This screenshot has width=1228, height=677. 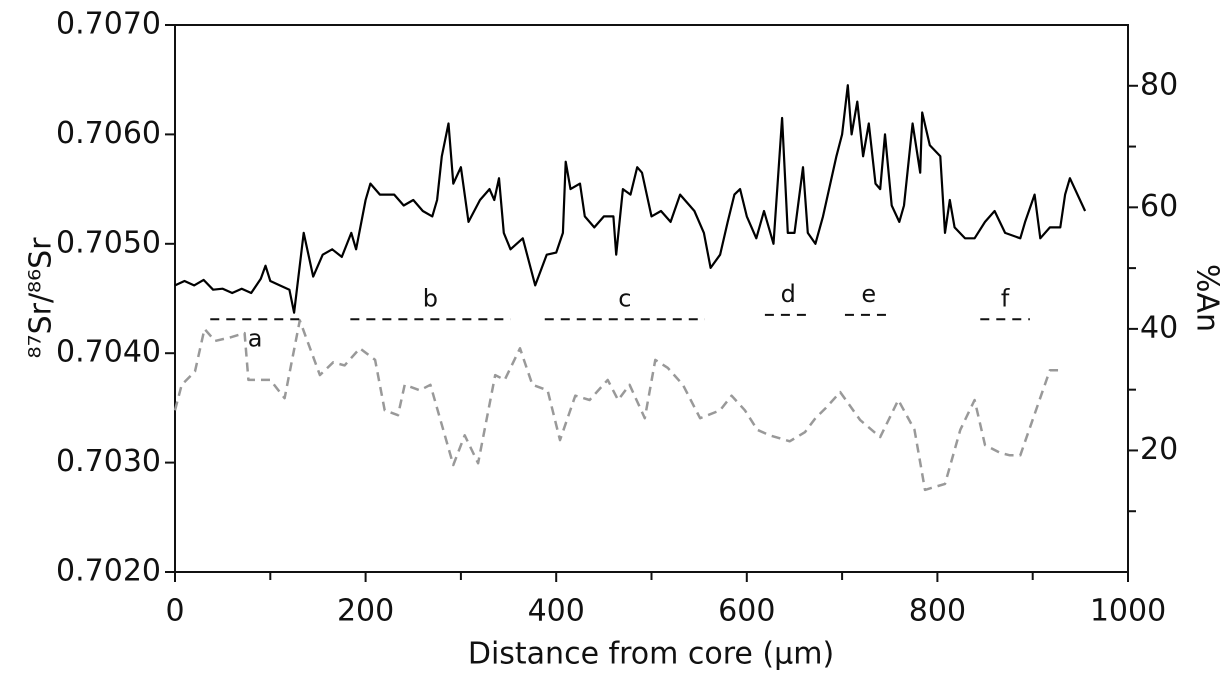 I want to click on segment-label: b, so click(x=430, y=298).